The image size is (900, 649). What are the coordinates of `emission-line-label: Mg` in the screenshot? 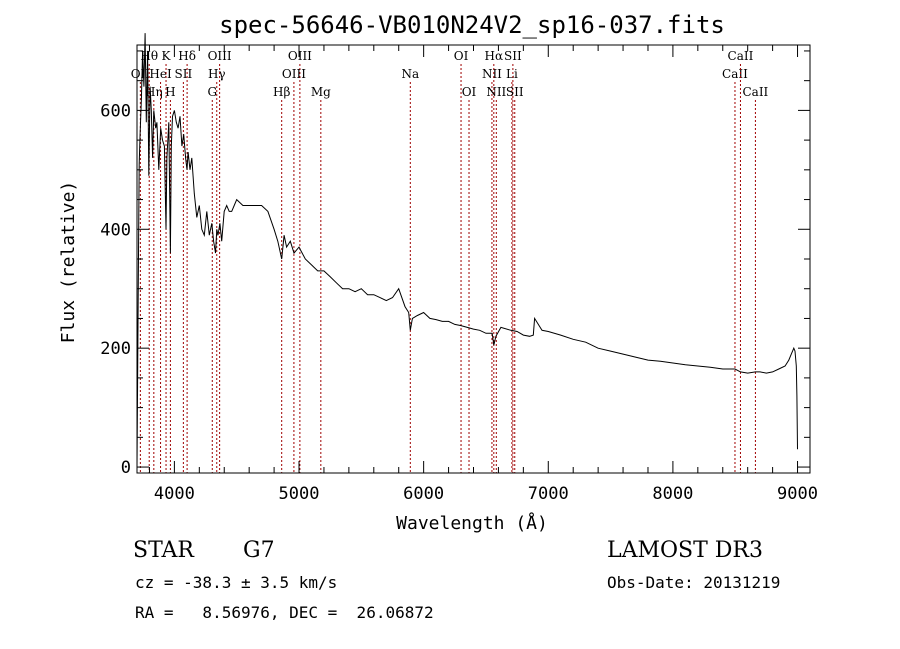 It's located at (321, 92).